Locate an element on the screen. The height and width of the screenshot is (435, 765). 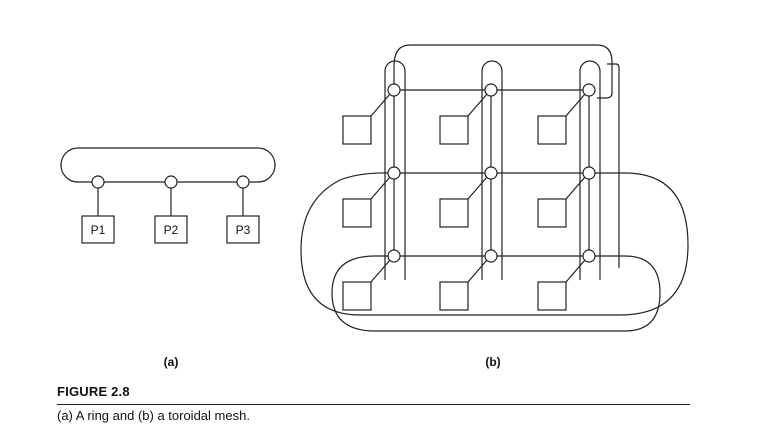
figure-number: FIGURE 2.8 is located at coordinates (93, 391).